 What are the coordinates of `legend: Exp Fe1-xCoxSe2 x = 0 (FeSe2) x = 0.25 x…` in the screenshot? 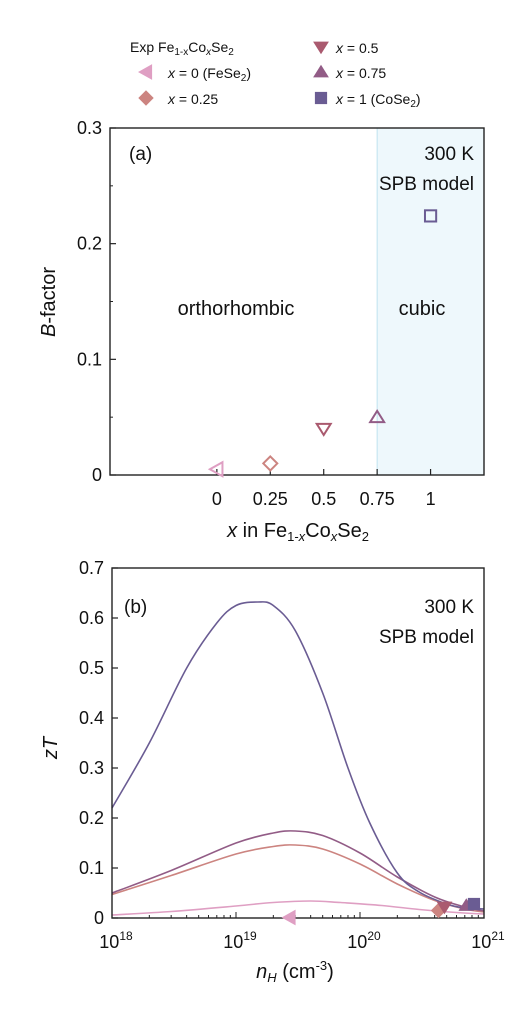 It's located at (275, 74).